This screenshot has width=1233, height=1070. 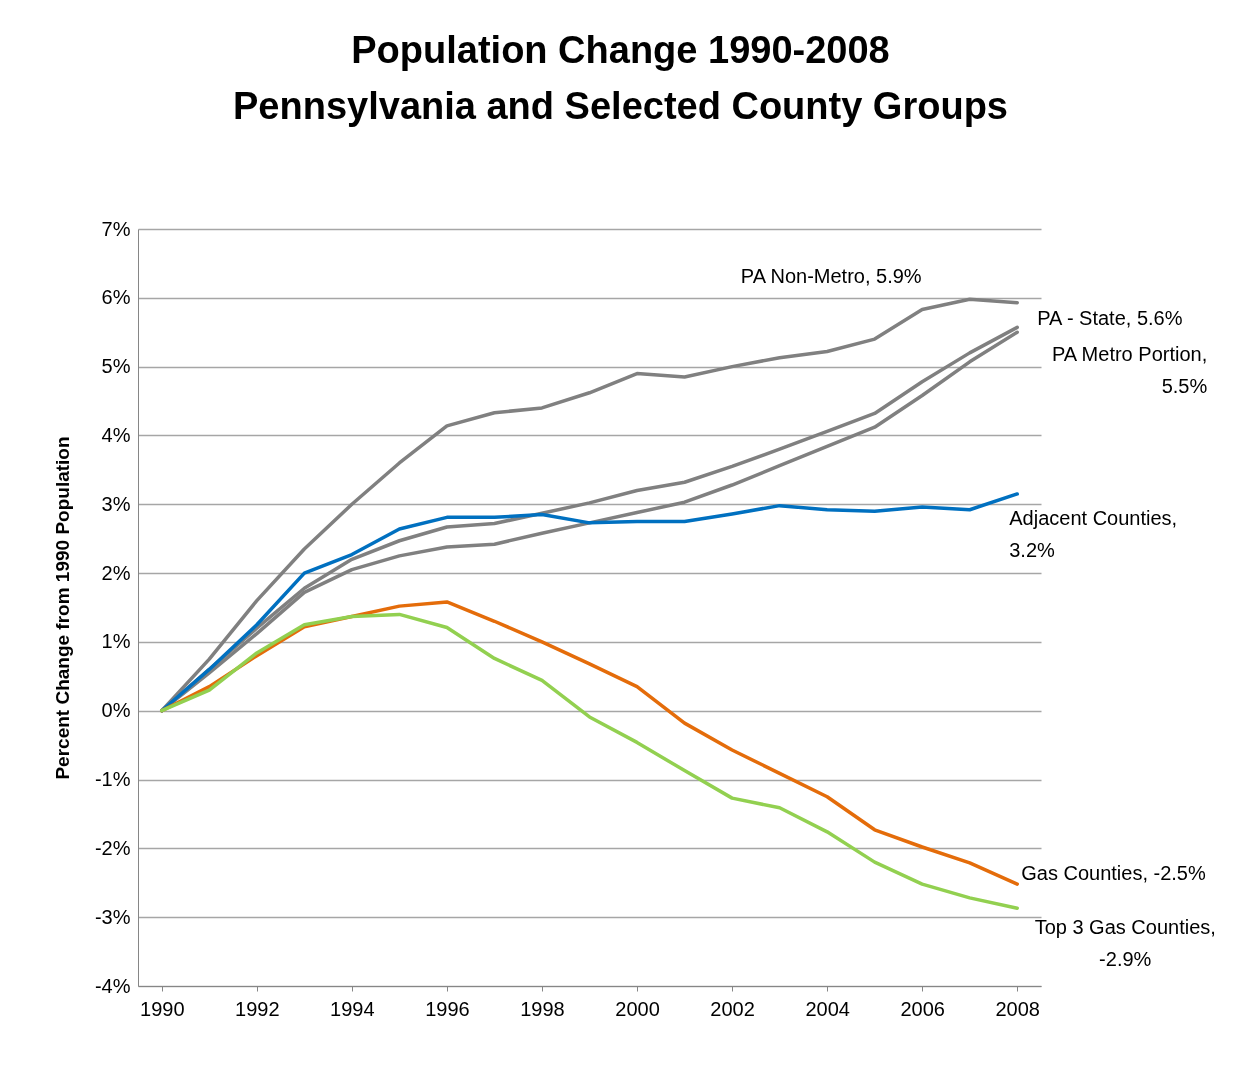 What do you see at coordinates (116, 434) in the screenshot?
I see `y-tick-label: 4%` at bounding box center [116, 434].